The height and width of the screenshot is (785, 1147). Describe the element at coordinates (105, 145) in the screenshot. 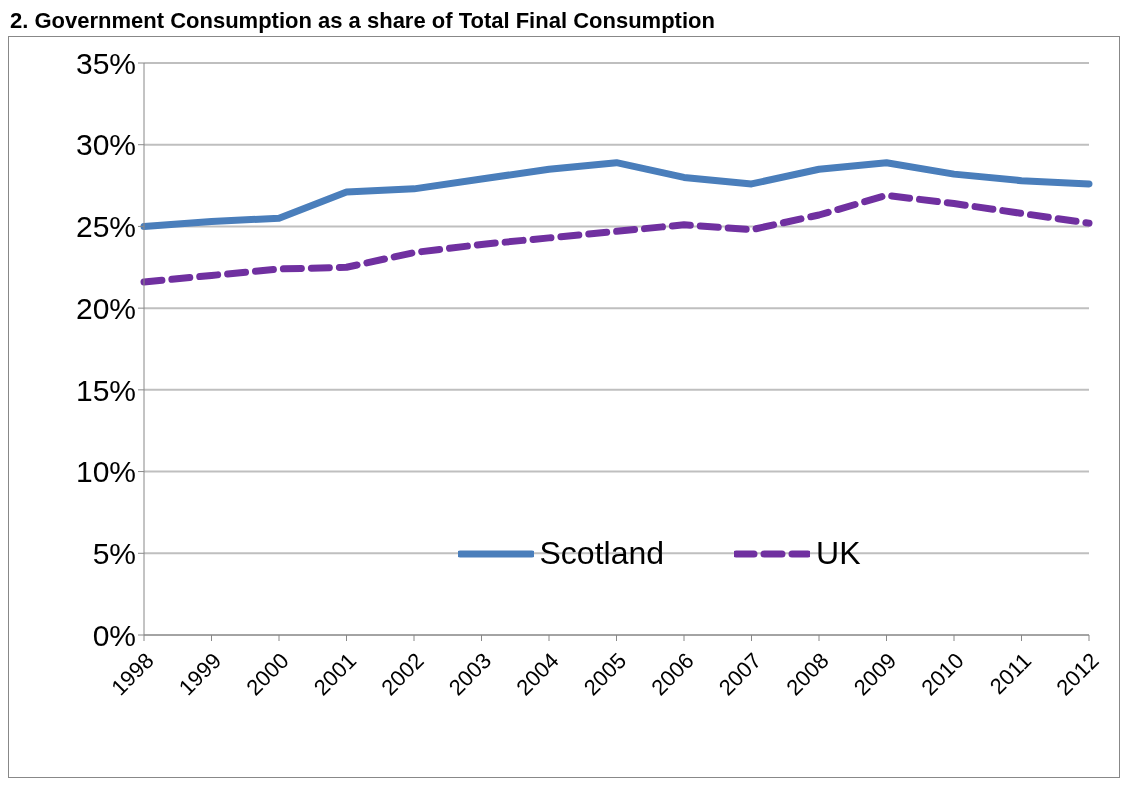

I see `y-tick-label: 30%` at that location.